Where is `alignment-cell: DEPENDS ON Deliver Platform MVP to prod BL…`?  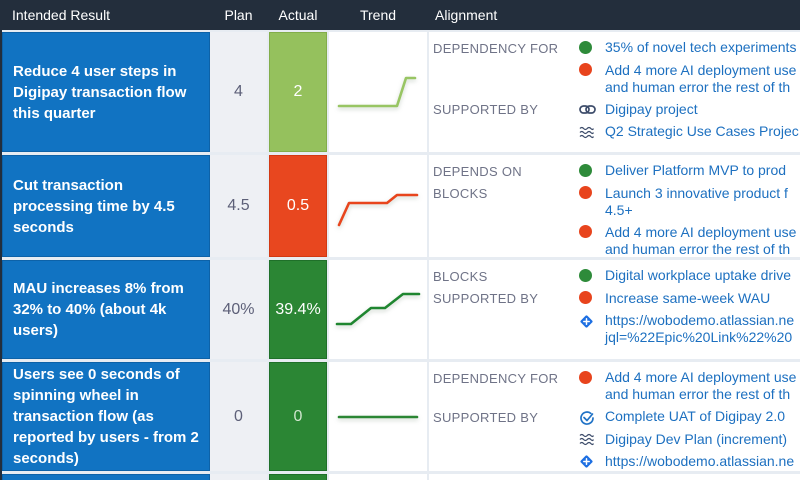
alignment-cell: DEPENDS ON Deliver Platform MVP to prod BL… is located at coordinates (614, 206).